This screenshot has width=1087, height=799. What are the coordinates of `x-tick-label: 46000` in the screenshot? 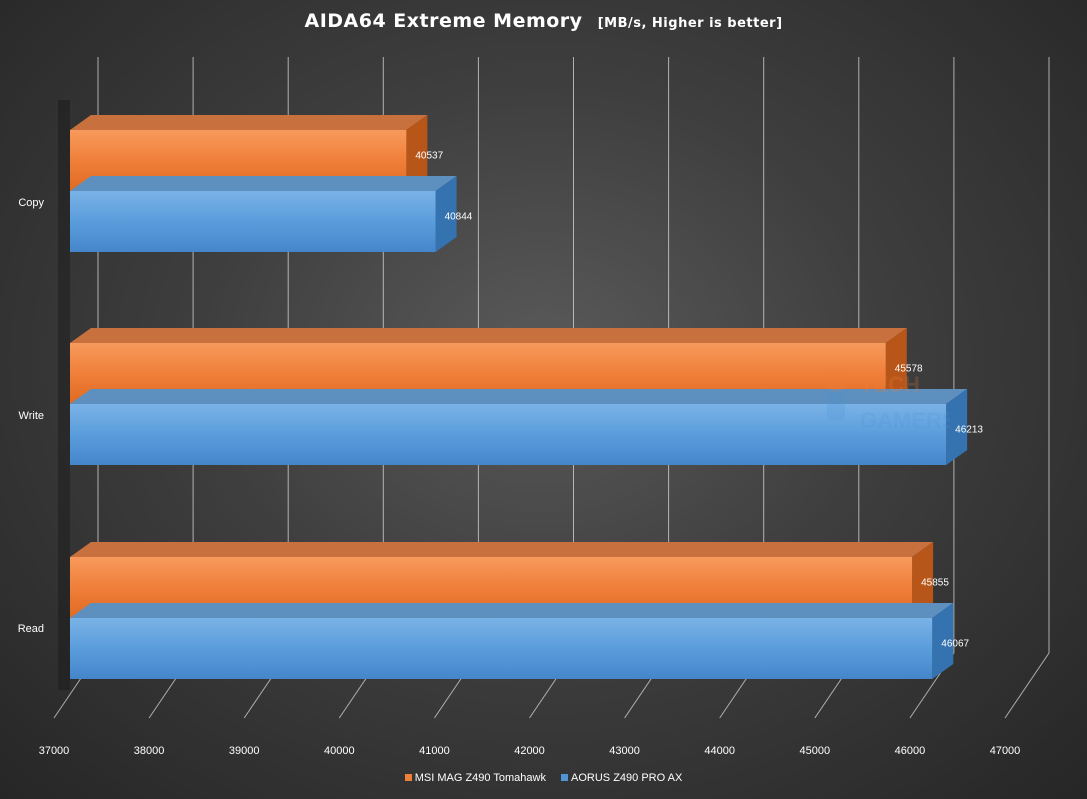 It's located at (910, 751).